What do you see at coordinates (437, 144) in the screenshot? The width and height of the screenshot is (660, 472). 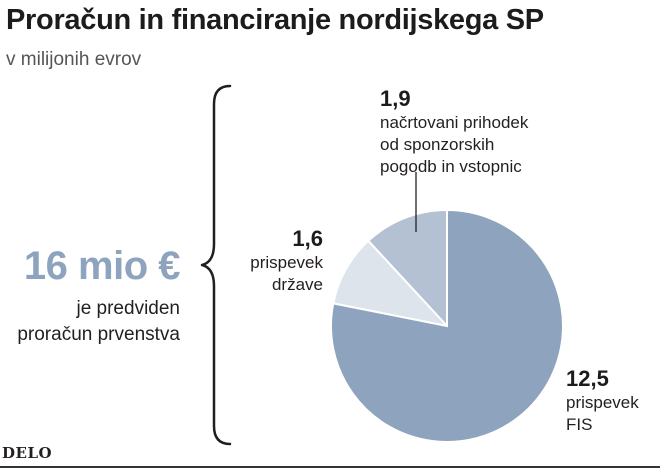 I see `slice-text-sponsors-2: od sponzorskih` at bounding box center [437, 144].